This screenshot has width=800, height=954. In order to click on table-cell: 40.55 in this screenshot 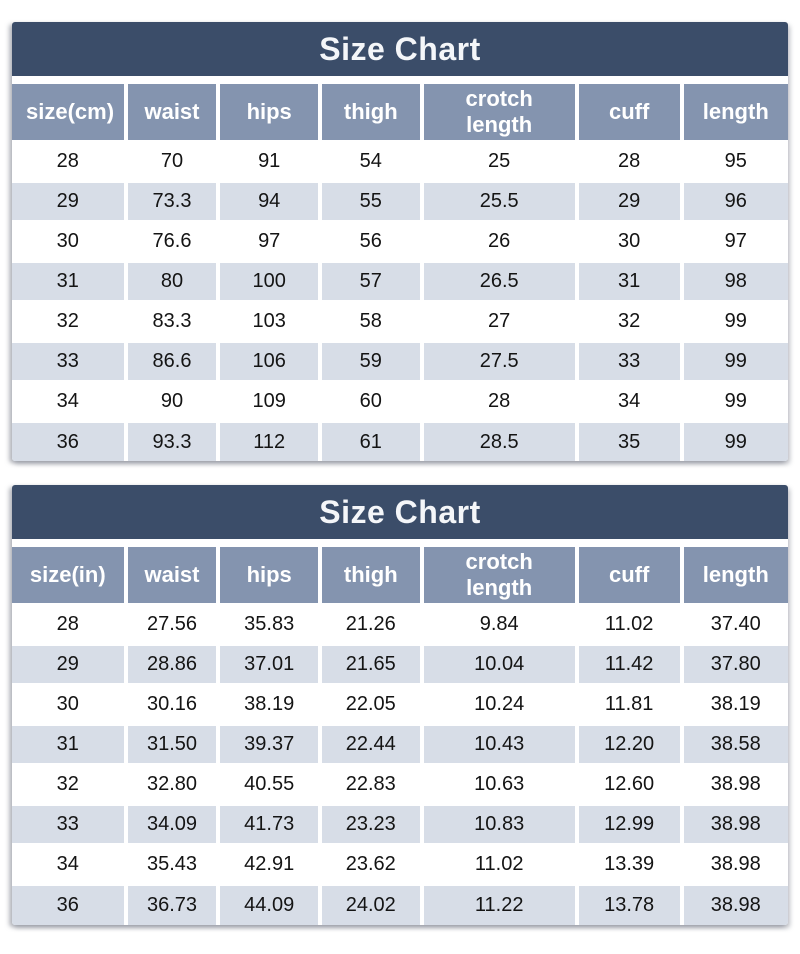, I will do `click(268, 784)`.